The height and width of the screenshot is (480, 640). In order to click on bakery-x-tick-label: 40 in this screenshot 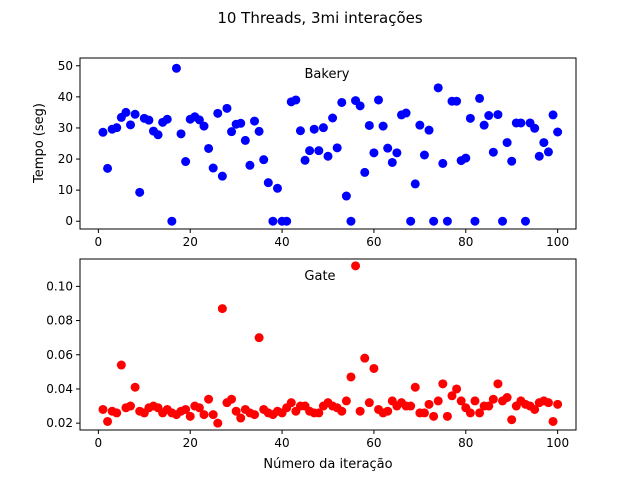, I will do `click(281, 242)`.